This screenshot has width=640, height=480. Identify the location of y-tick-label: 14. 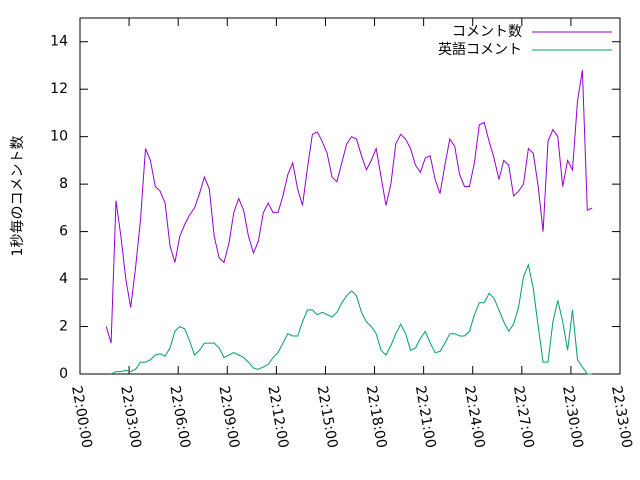
(59, 42).